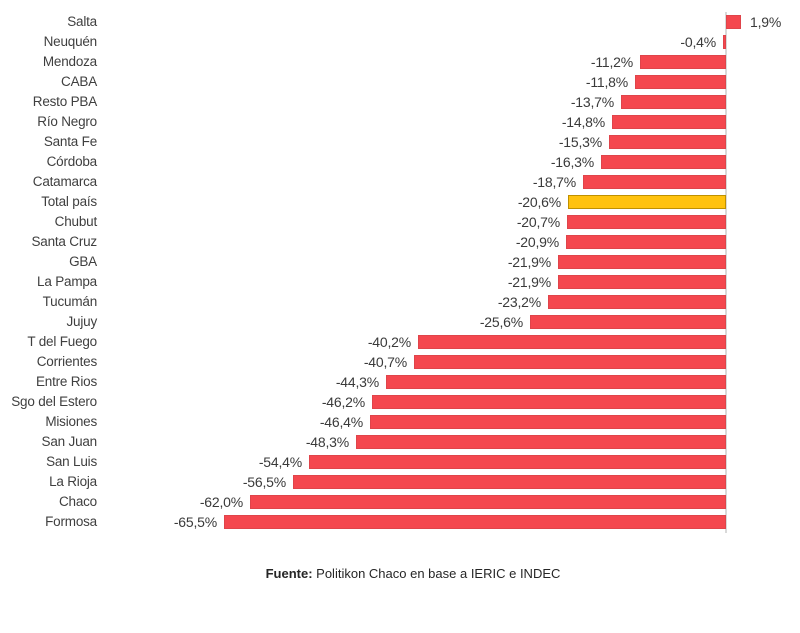 The width and height of the screenshot is (800, 633). What do you see at coordinates (72, 161) in the screenshot?
I see `category-label: Córdoba` at bounding box center [72, 161].